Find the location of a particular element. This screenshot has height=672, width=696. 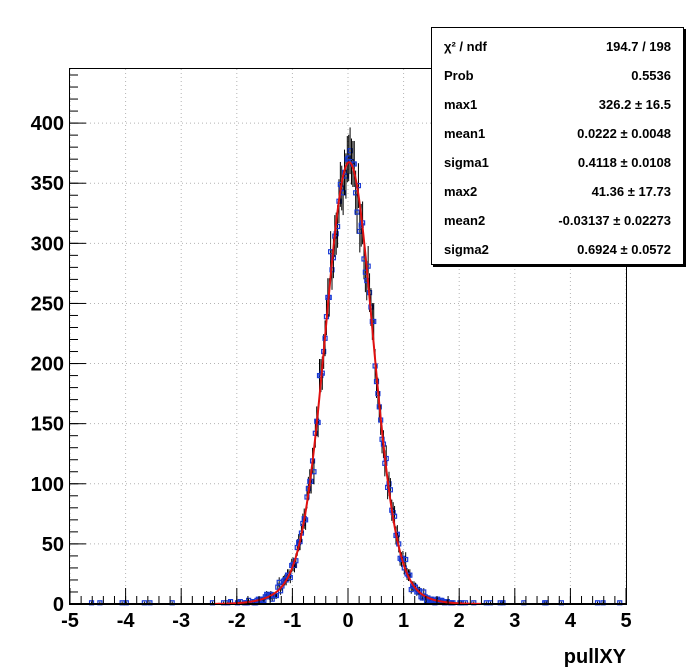

stat-label: Prob is located at coordinates (459, 75).